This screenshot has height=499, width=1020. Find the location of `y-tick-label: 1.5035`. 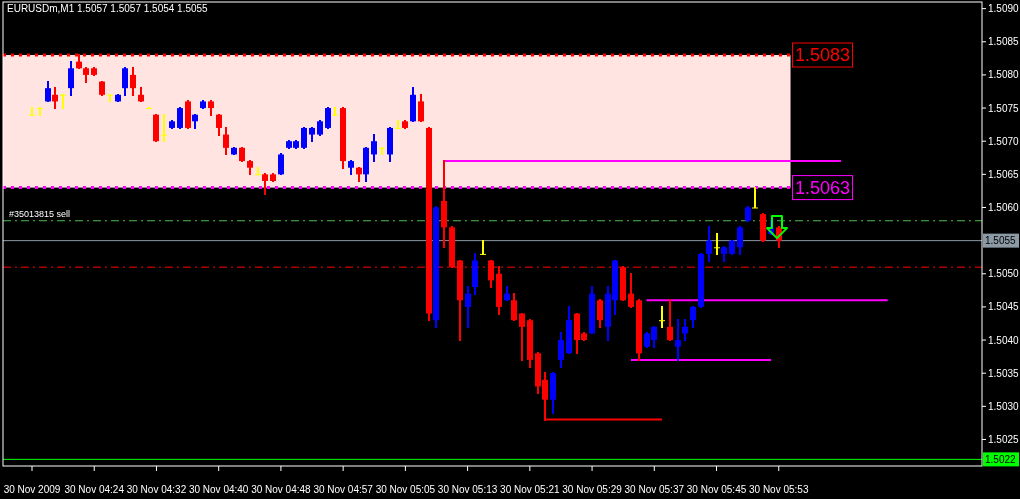

y-tick-label: 1.5035 is located at coordinates (1004, 373).